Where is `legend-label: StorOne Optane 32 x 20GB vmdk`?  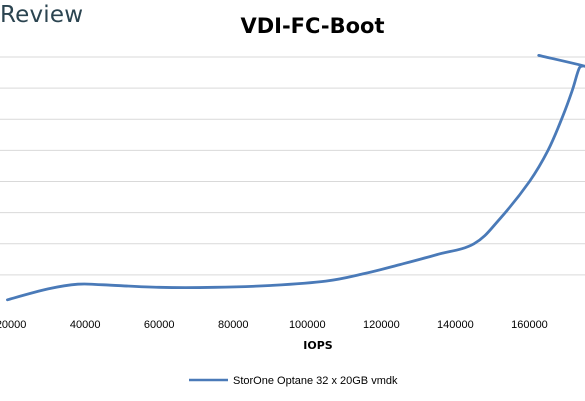 legend-label: StorOne Optane 32 x 20GB vmdk is located at coordinates (315, 381).